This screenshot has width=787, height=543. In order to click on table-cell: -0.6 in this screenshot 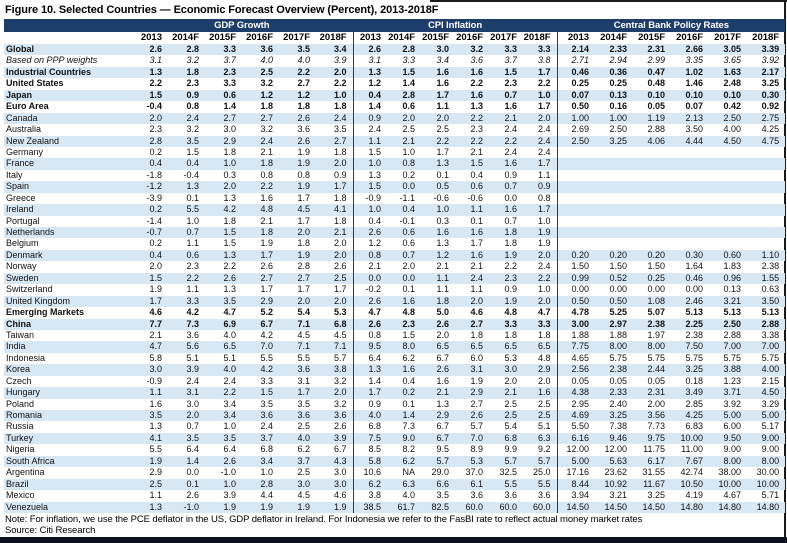, I will do `click(441, 197)`.